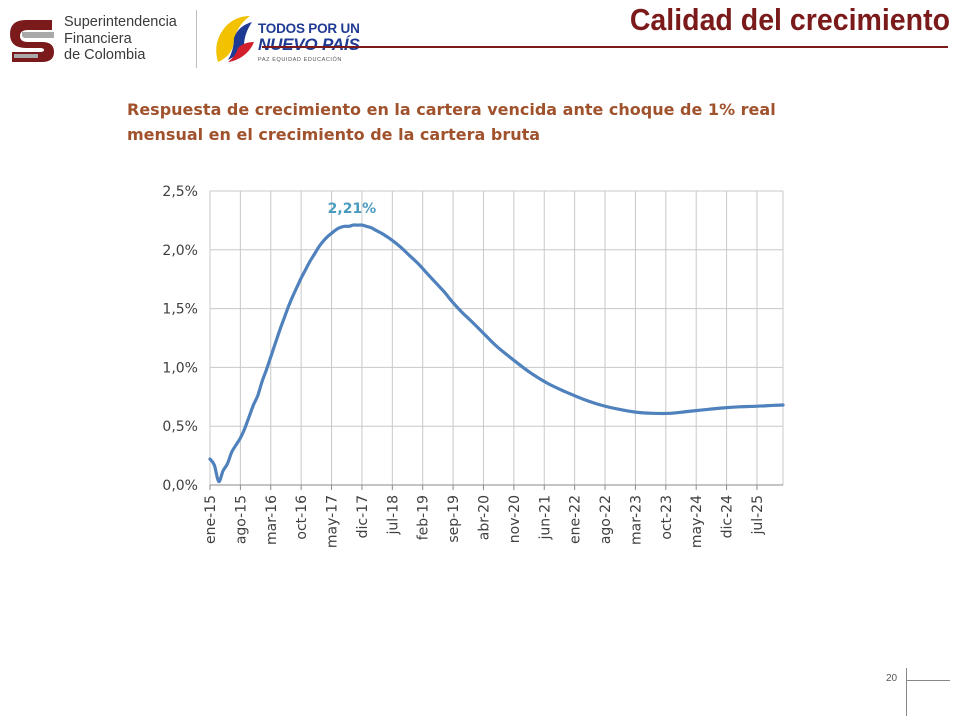 The width and height of the screenshot is (960, 720). Describe the element at coordinates (636, 520) in the screenshot. I see `x-tick-label: mar-23` at that location.